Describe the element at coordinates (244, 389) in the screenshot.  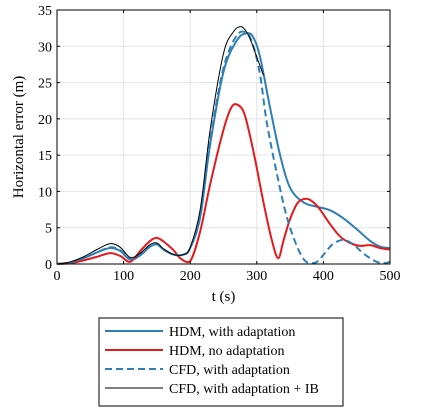
I see `legend-label-cfd-with-adaptation-ib: CFD, with adaptation + IB` at that location.